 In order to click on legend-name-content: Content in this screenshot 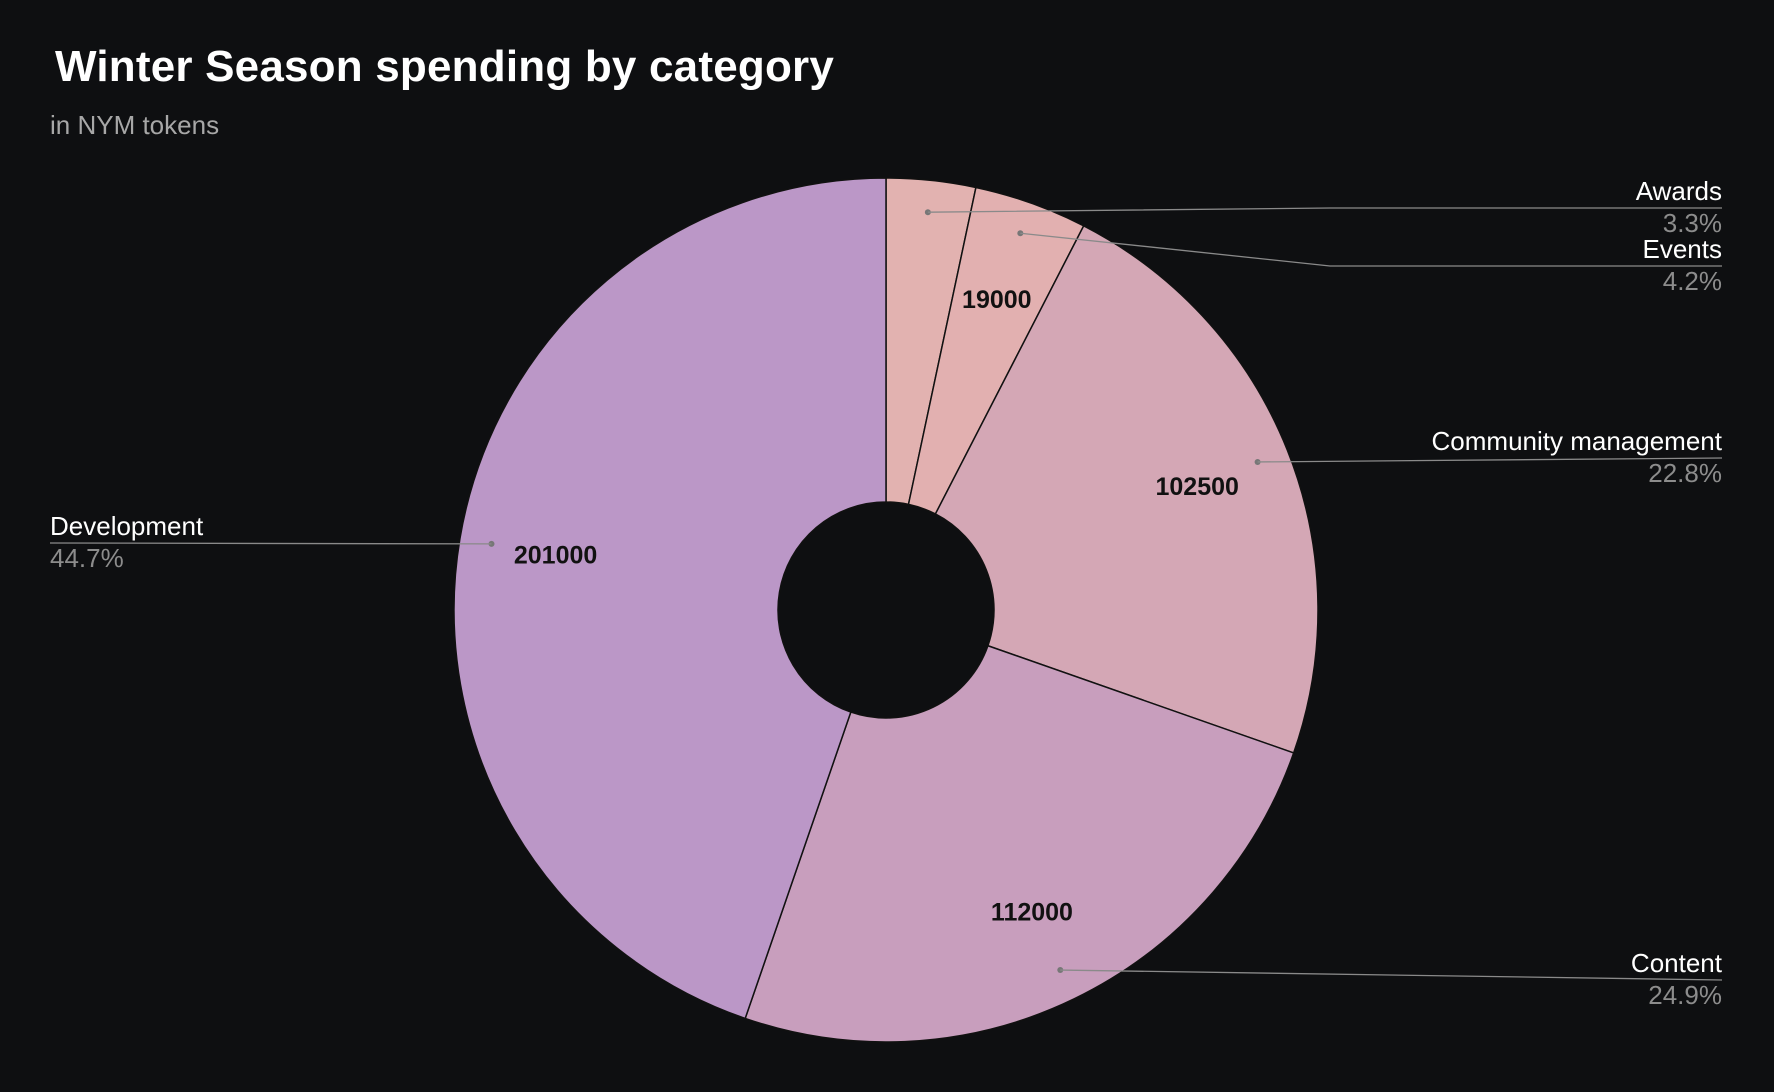, I will do `click(1677, 963)`.